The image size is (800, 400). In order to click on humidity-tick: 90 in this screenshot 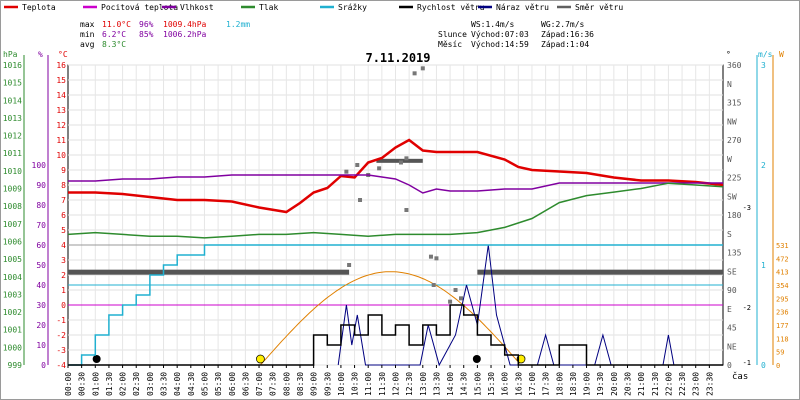, I will do `click(41, 185)`.